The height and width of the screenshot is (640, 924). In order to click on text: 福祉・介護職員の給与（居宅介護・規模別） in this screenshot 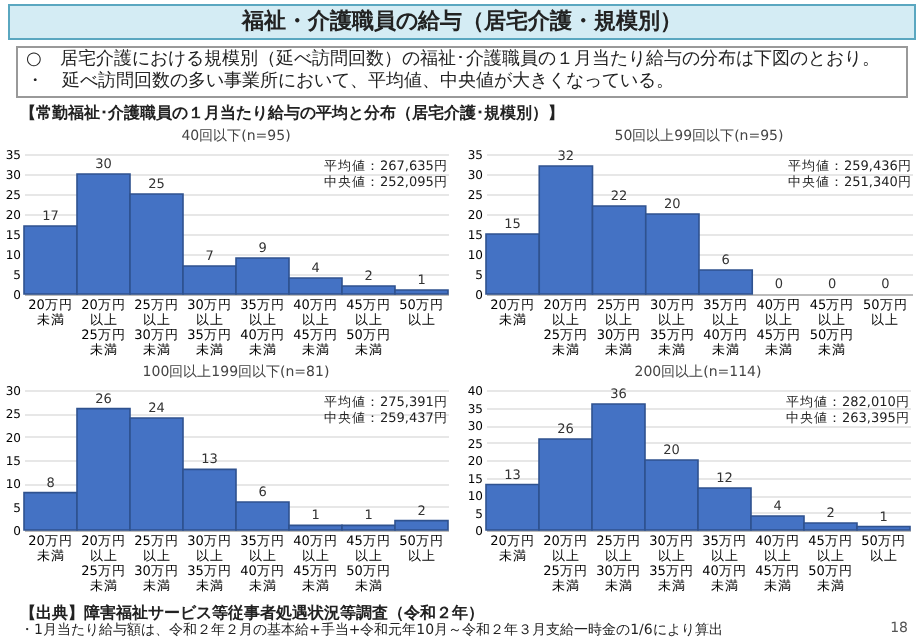, I will do `click(462, 22)`.